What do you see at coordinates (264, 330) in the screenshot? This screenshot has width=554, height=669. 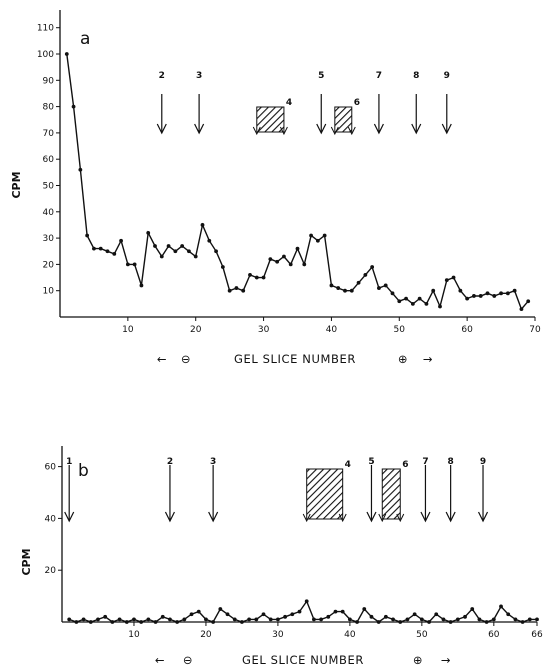 I see `panel-a-x-tick-label: 30` at bounding box center [264, 330].